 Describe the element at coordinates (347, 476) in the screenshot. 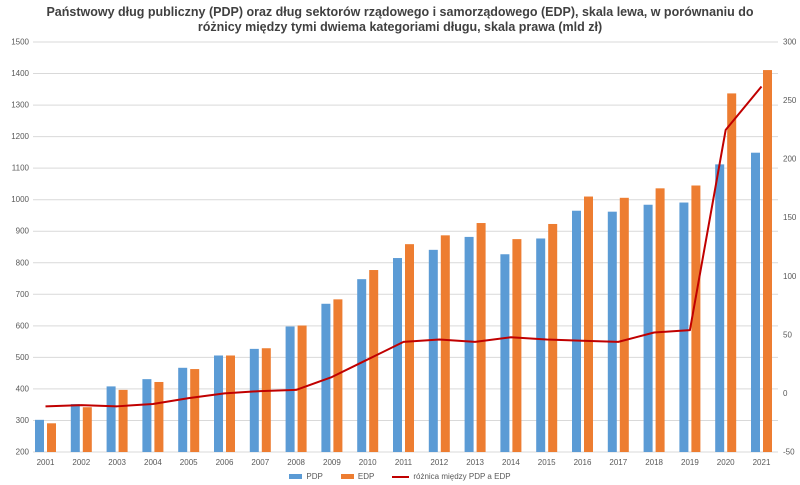

I see `edp-swatch-icon` at that location.